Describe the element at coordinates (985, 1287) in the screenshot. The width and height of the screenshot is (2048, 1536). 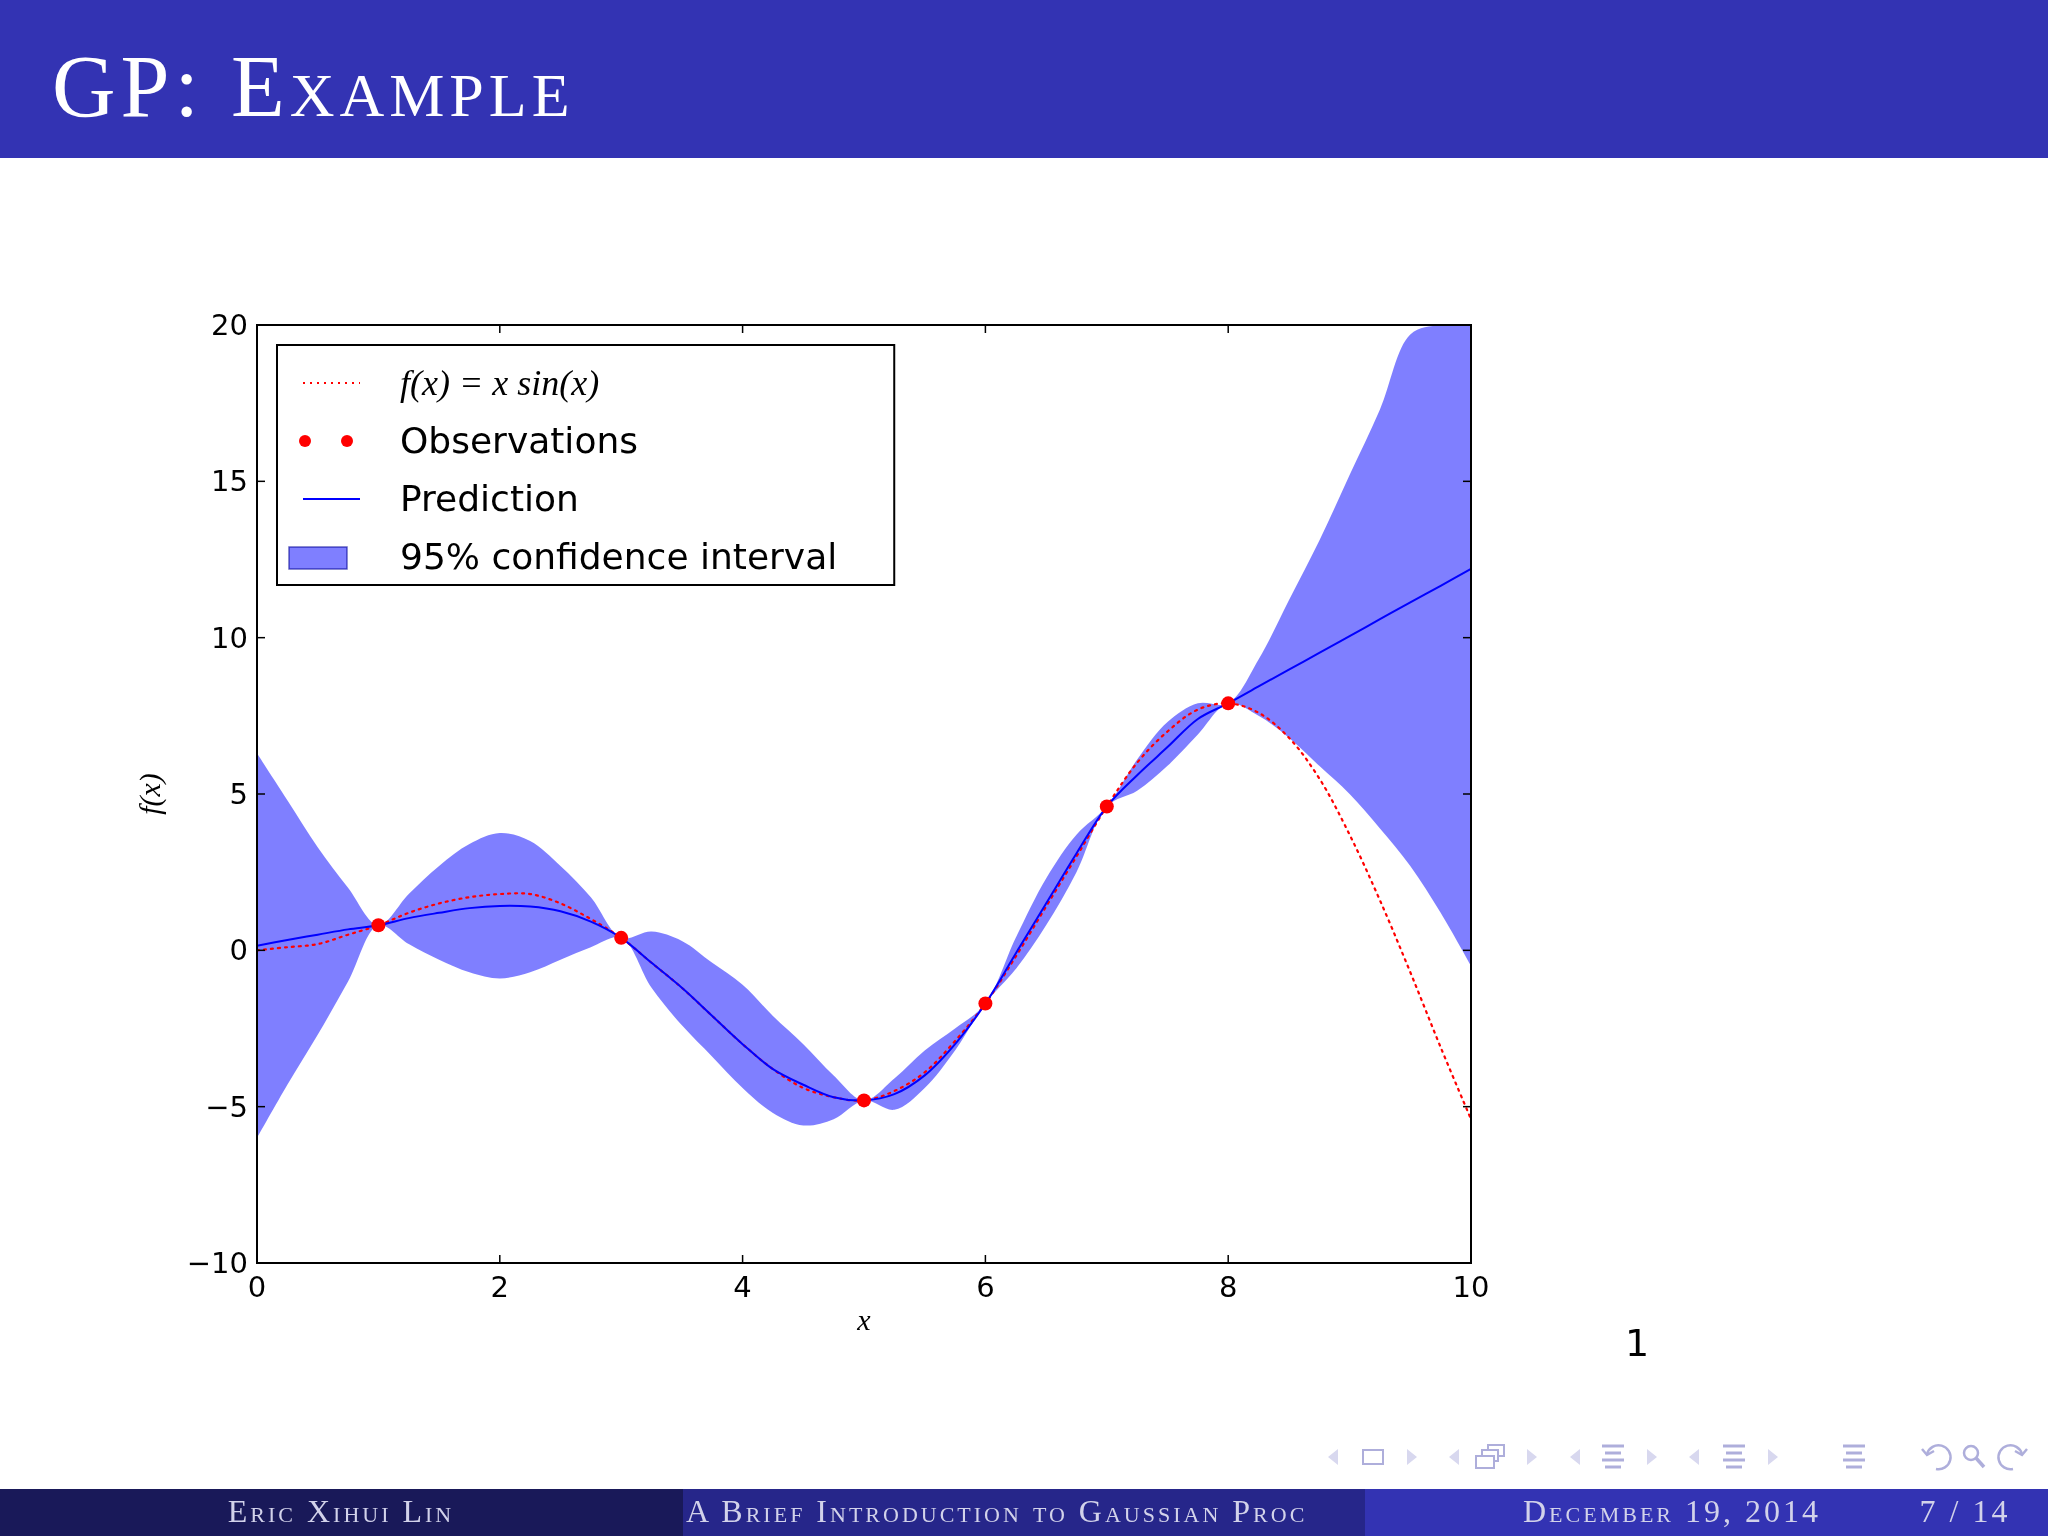
I see `x-tick-label: 6` at that location.